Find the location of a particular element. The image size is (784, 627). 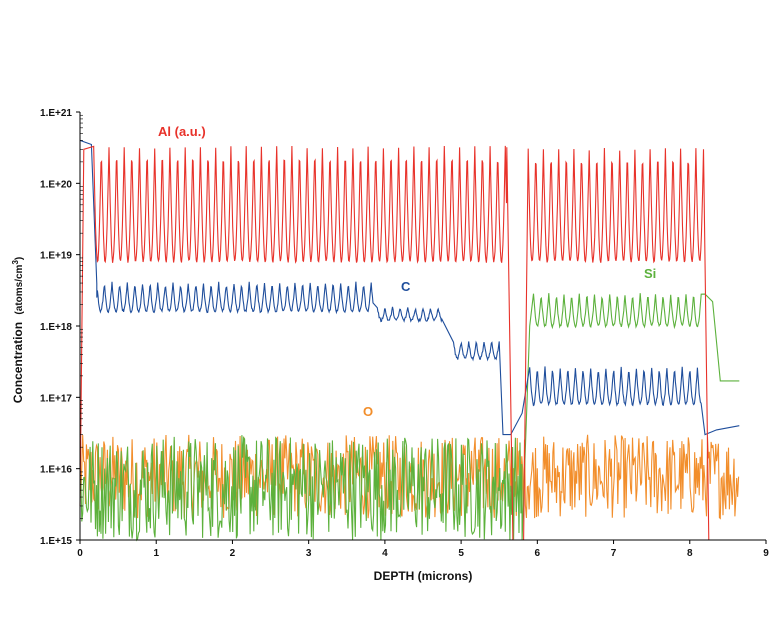

y-tick-label: 1.E+20 is located at coordinates (56, 184).